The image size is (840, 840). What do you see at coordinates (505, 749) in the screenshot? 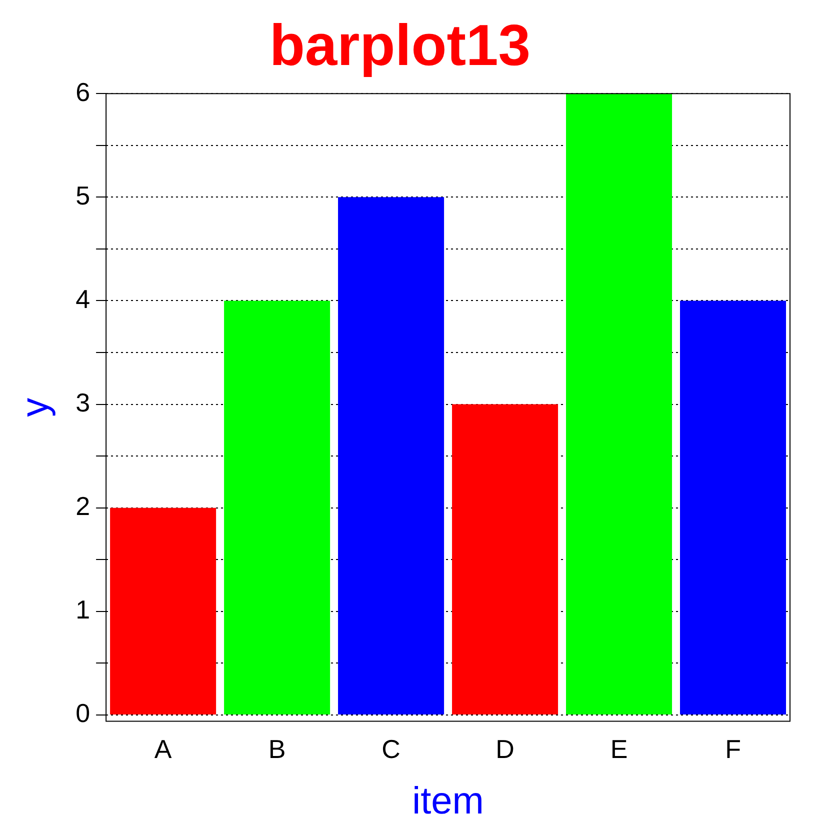
I see `x-tick-label: D` at bounding box center [505, 749].